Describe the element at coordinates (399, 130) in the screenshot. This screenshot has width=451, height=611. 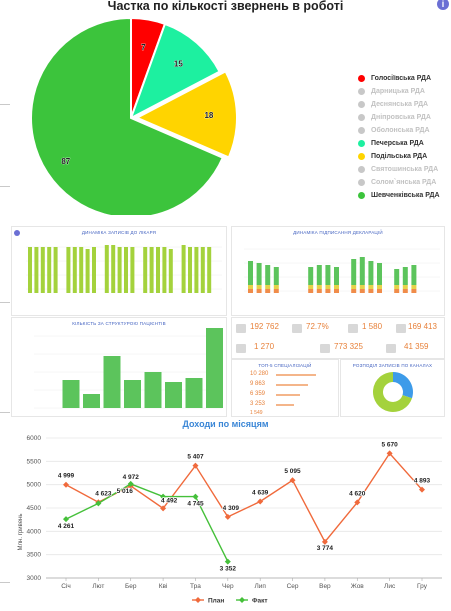
I see `legend-item: Оболонська РДА` at that location.